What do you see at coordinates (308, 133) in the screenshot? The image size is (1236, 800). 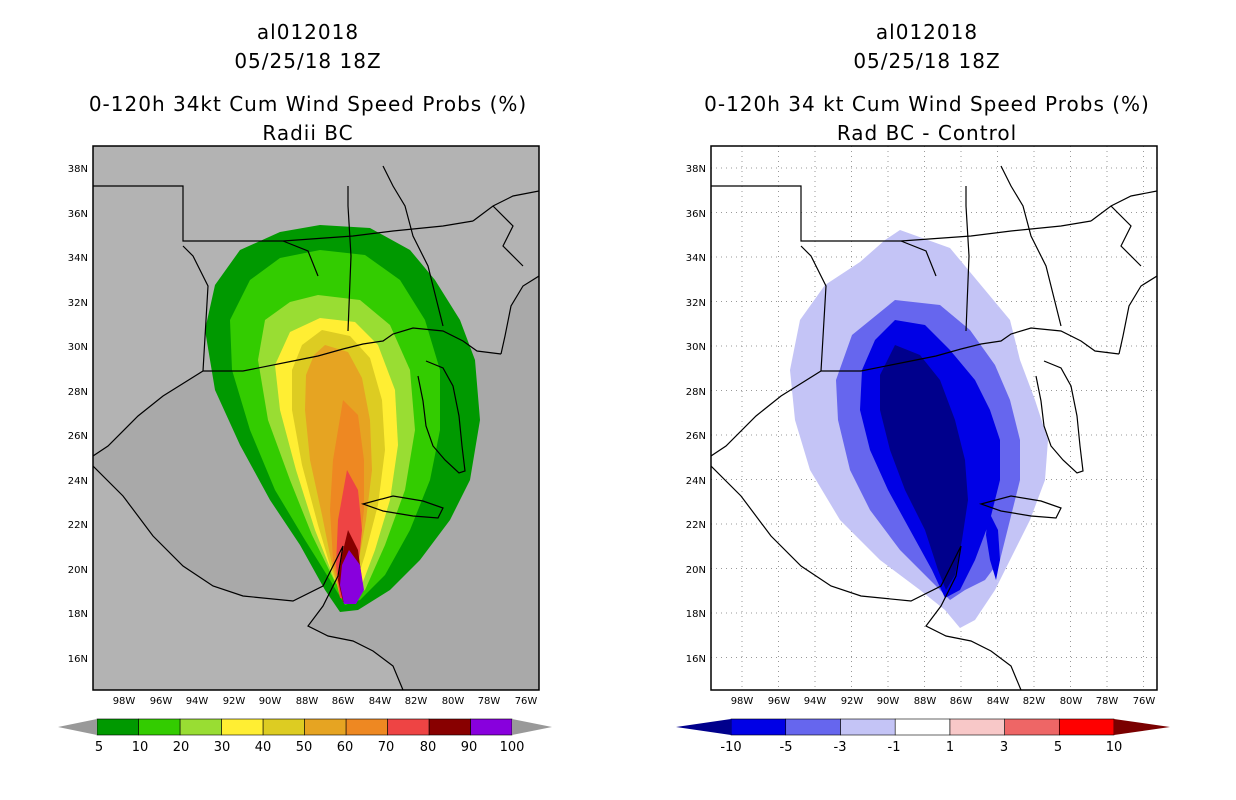 I see `product-subtitle: Radii BC` at bounding box center [308, 133].